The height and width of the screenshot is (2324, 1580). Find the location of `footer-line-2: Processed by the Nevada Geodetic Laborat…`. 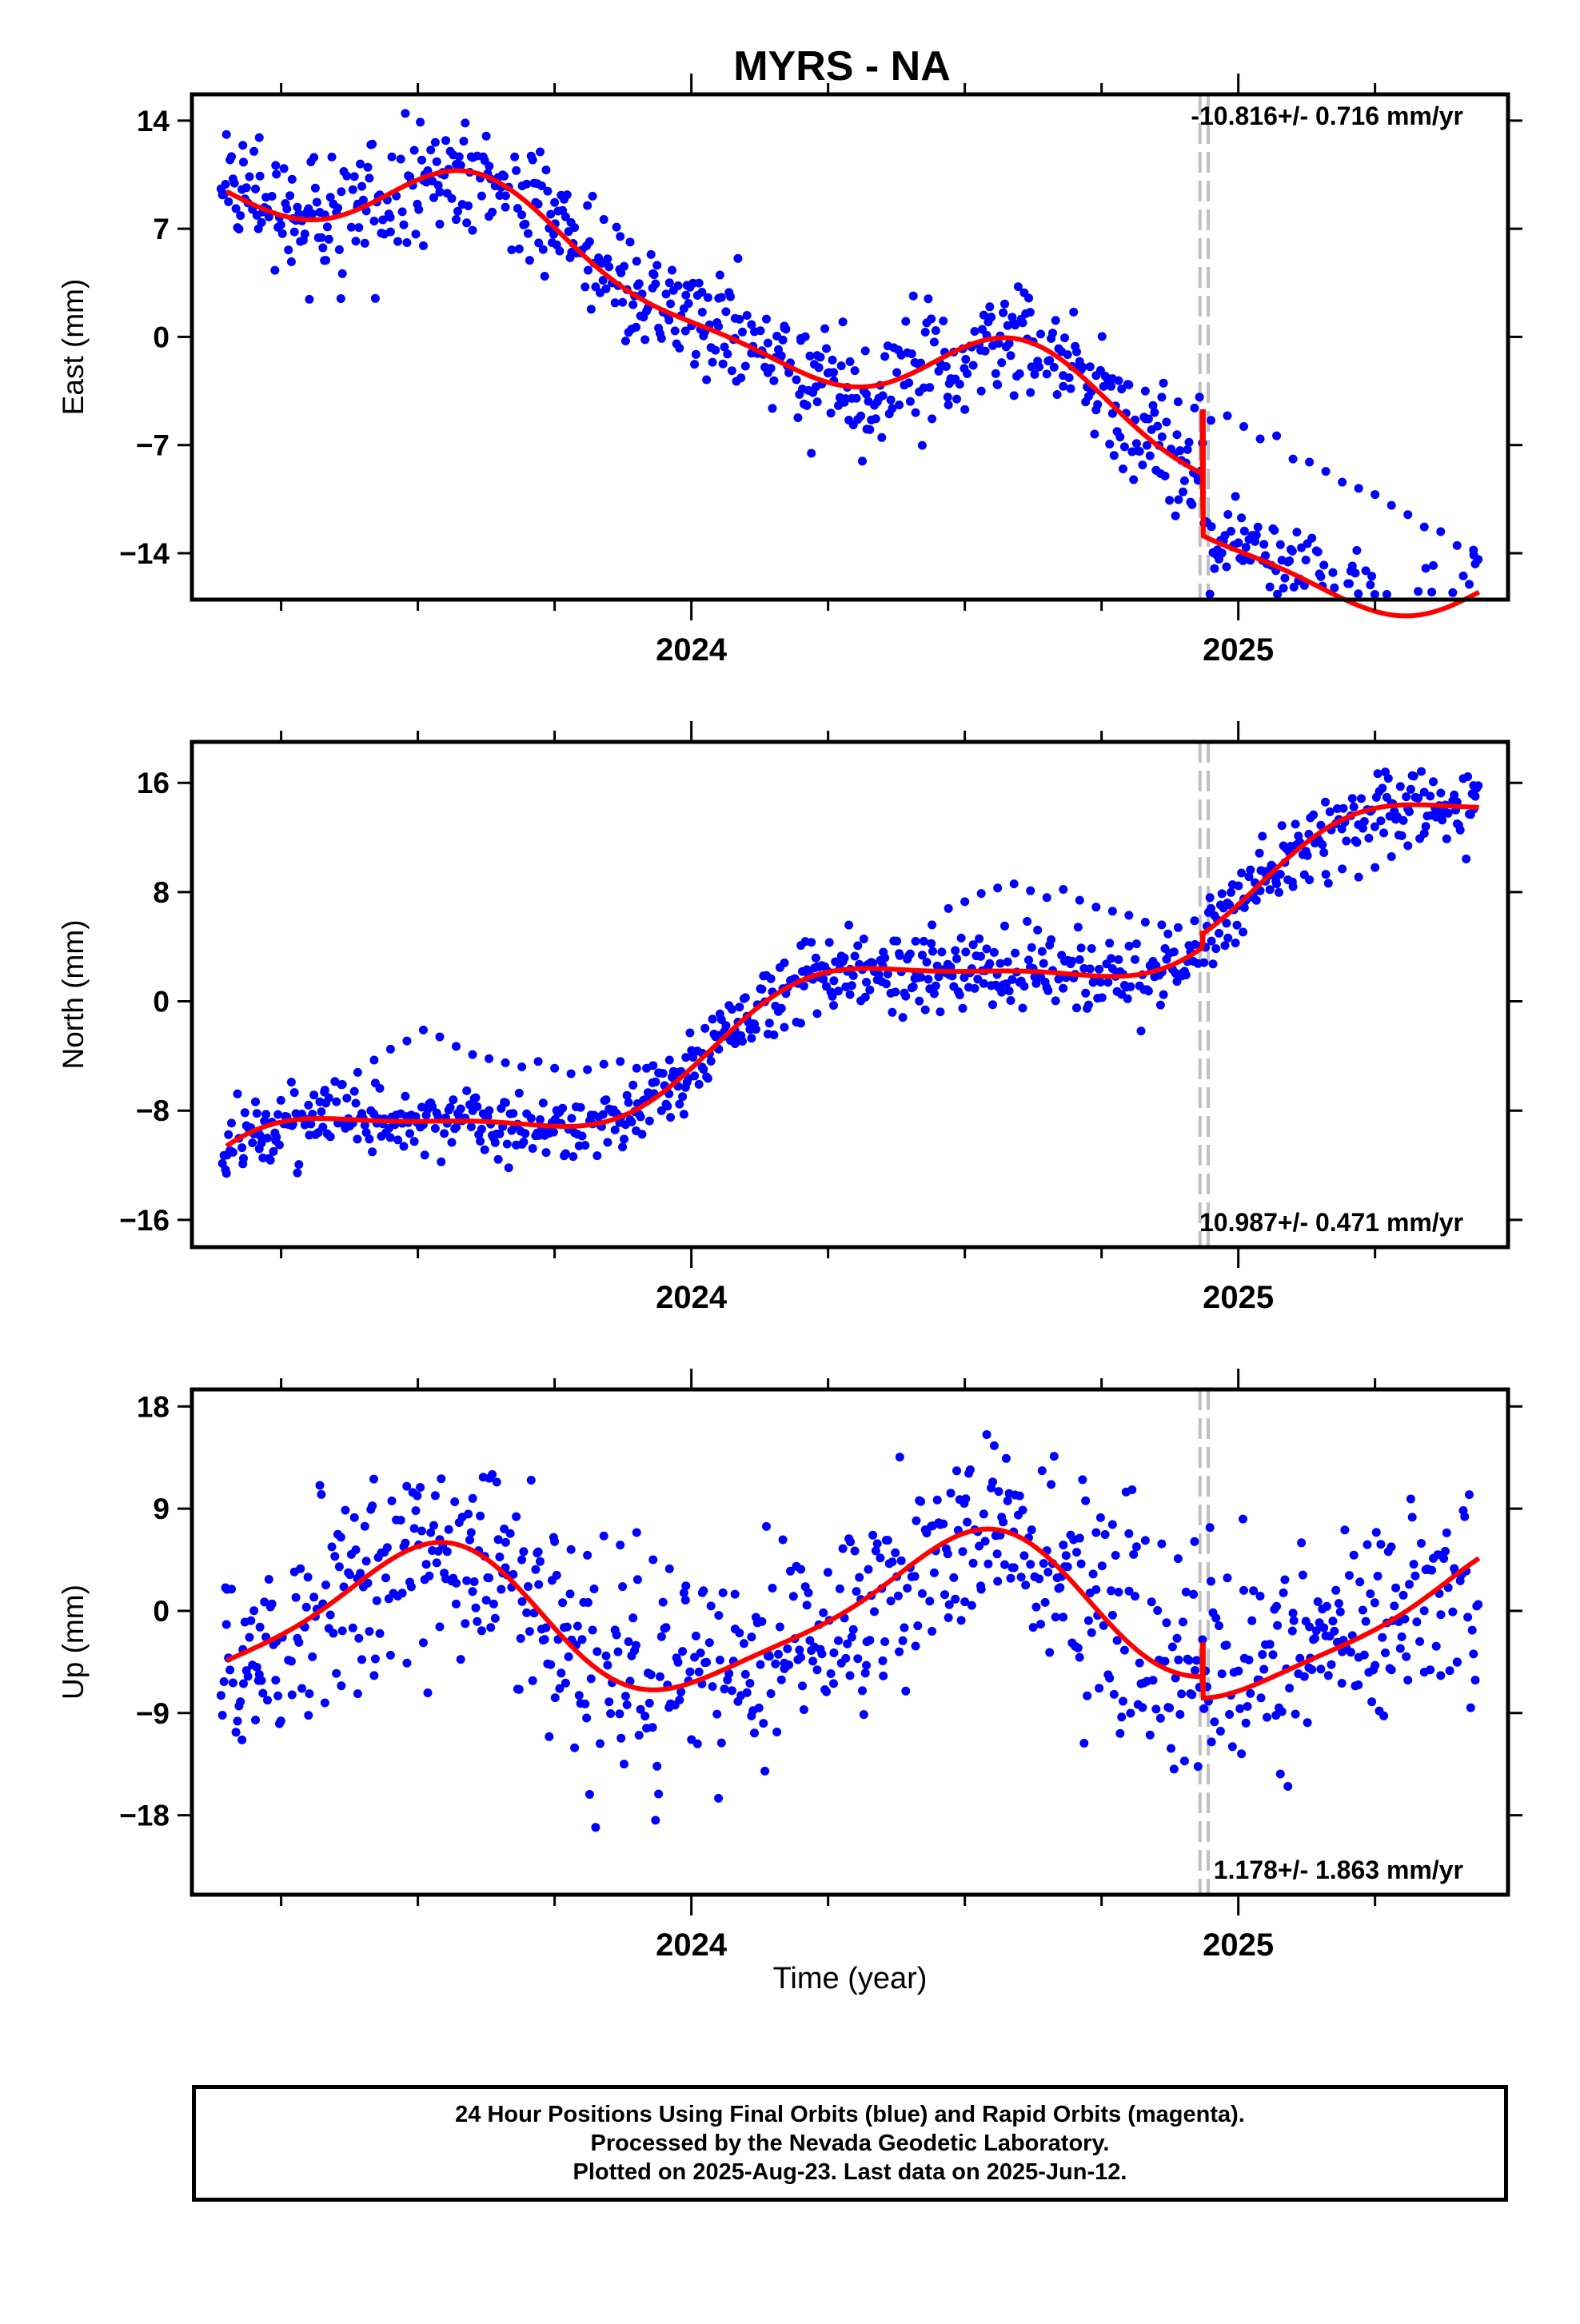

footer-line-2: Processed by the Nevada Geodetic Laborat… is located at coordinates (850, 2144).